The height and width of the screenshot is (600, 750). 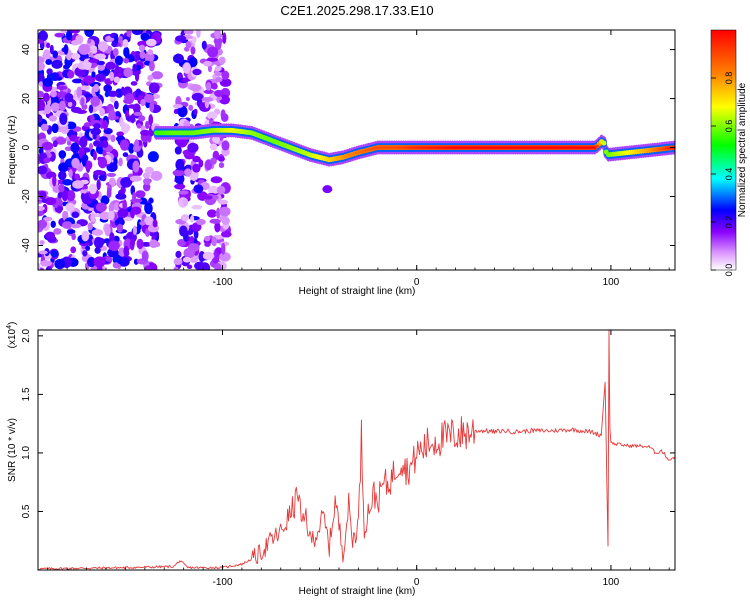 What do you see at coordinates (12, 450) in the screenshot?
I see `snr-y-axis-label: SNR (10 * v/v)` at bounding box center [12, 450].